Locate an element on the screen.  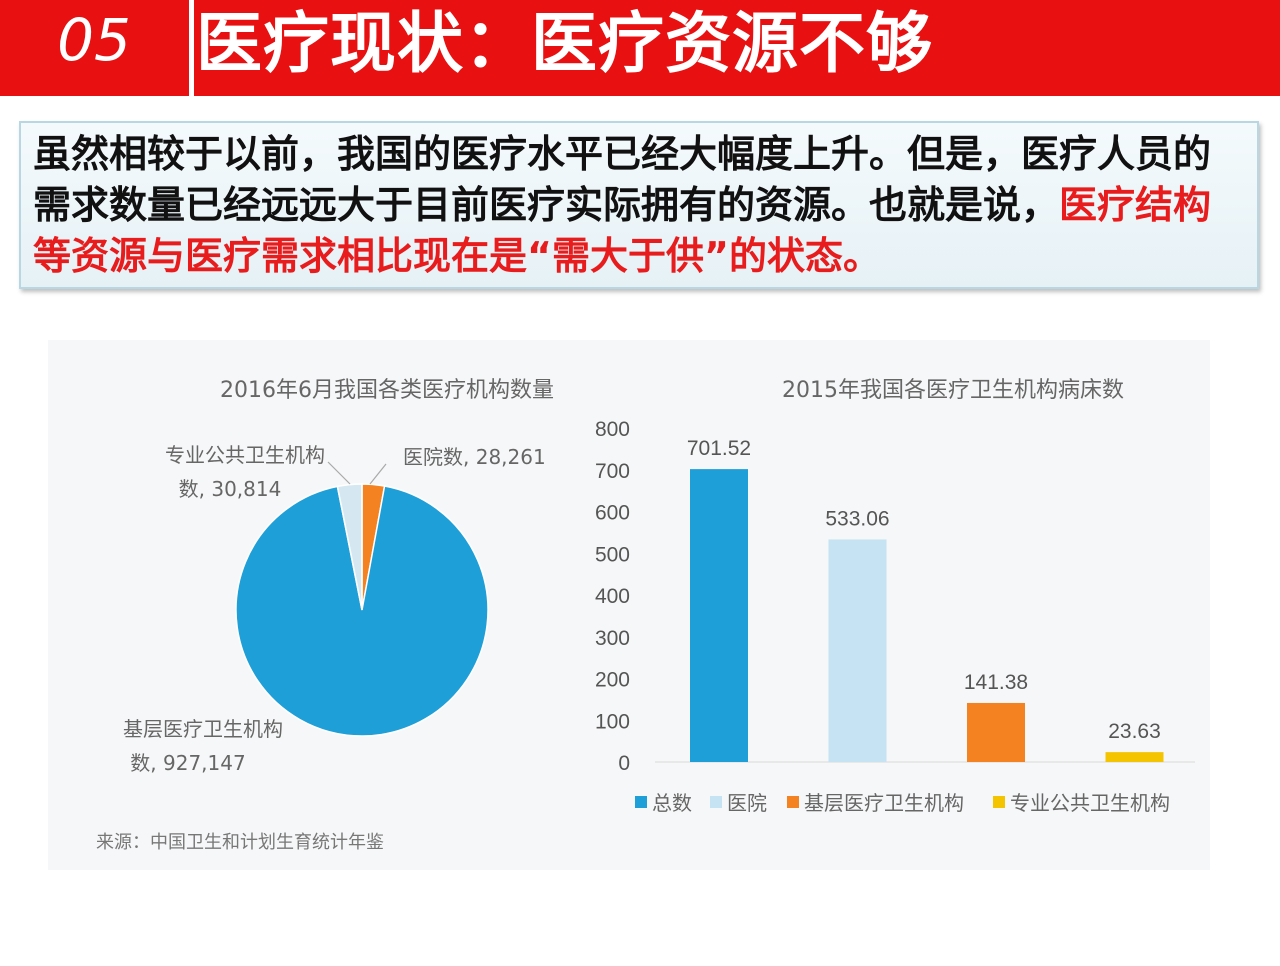
y-tick-label: 500 is located at coordinates (612, 554).